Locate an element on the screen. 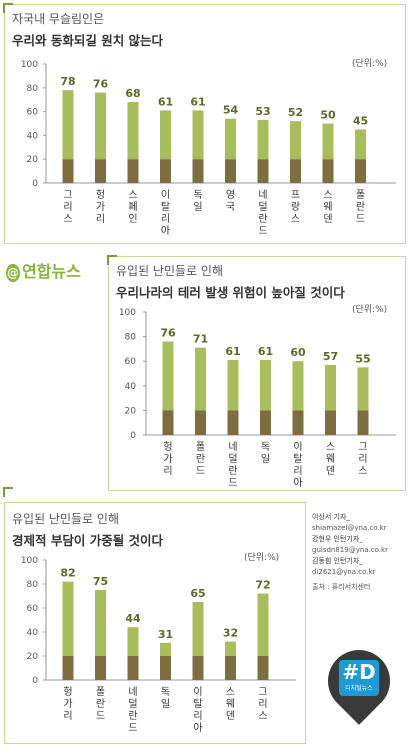 This screenshot has height=750, width=408. bar-value-label: 75 is located at coordinates (100, 581).